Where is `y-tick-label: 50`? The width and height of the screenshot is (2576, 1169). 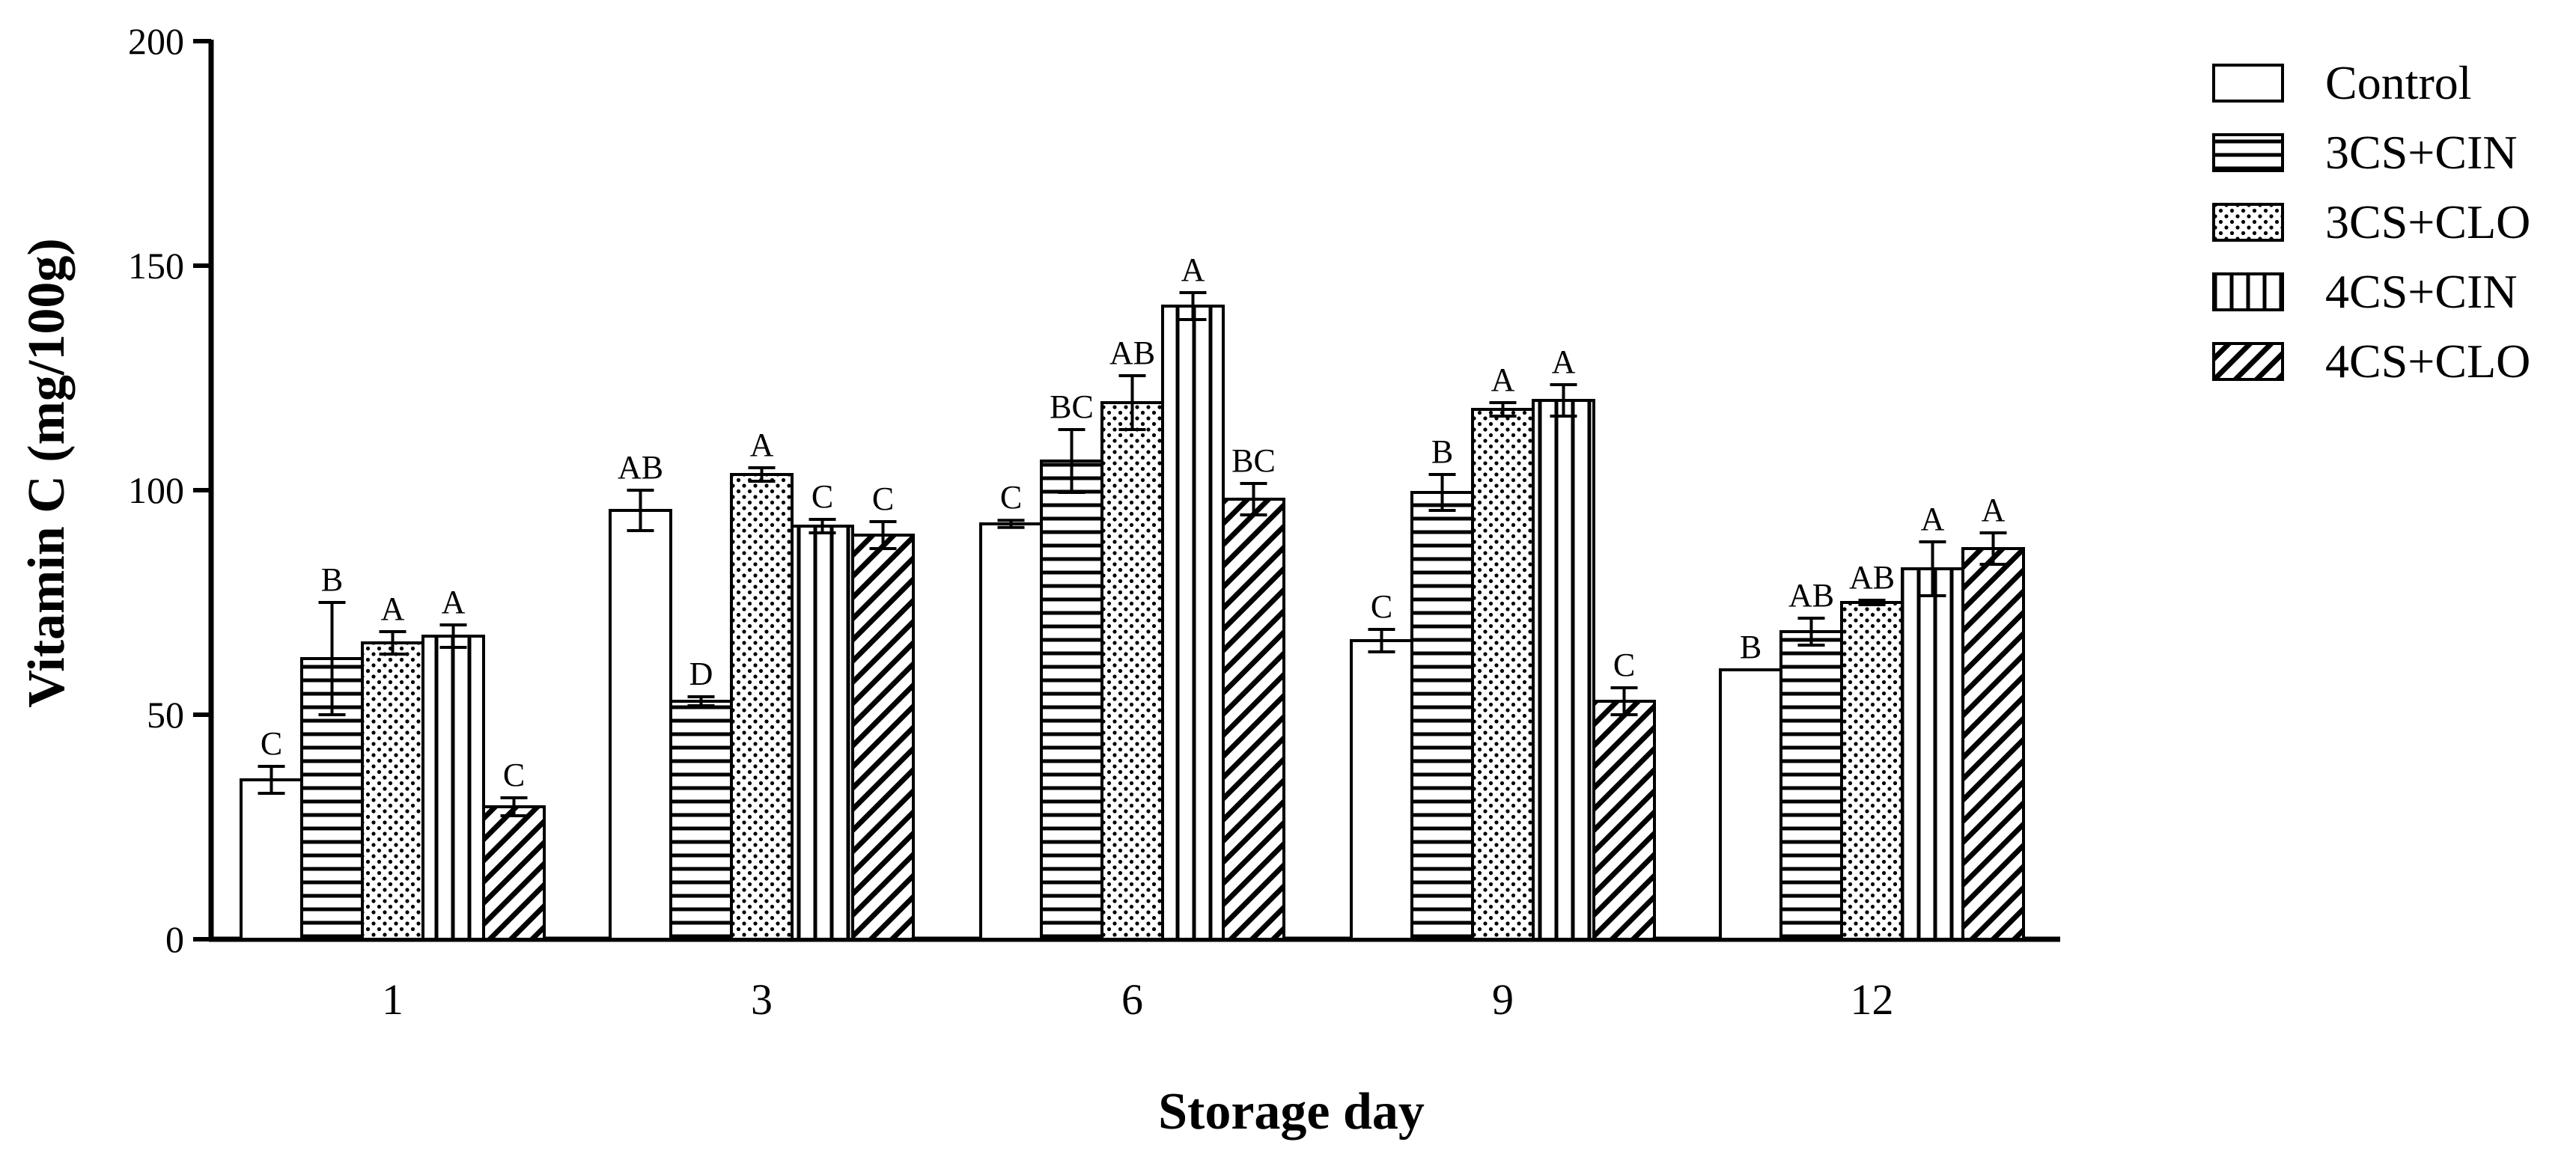 y-tick-label: 50 is located at coordinates (165, 715).